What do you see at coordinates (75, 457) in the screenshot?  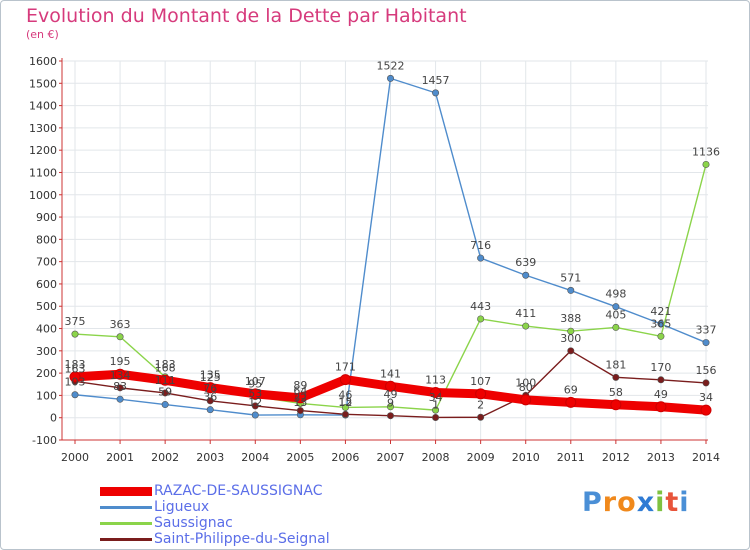 I see `x-tick-label: 2000` at bounding box center [75, 457].